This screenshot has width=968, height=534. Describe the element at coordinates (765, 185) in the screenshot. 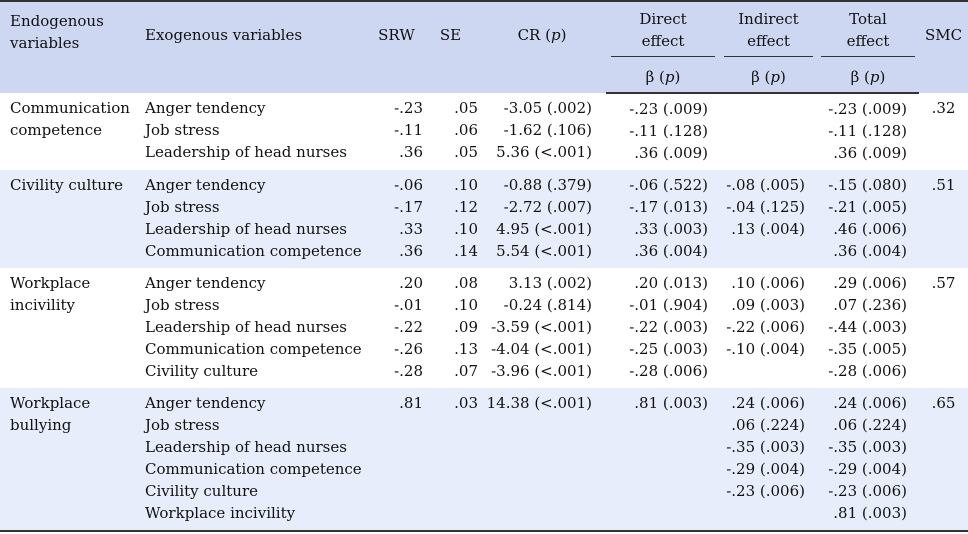

I see `indirect-effect-cell: -.08 (.005)` at that location.